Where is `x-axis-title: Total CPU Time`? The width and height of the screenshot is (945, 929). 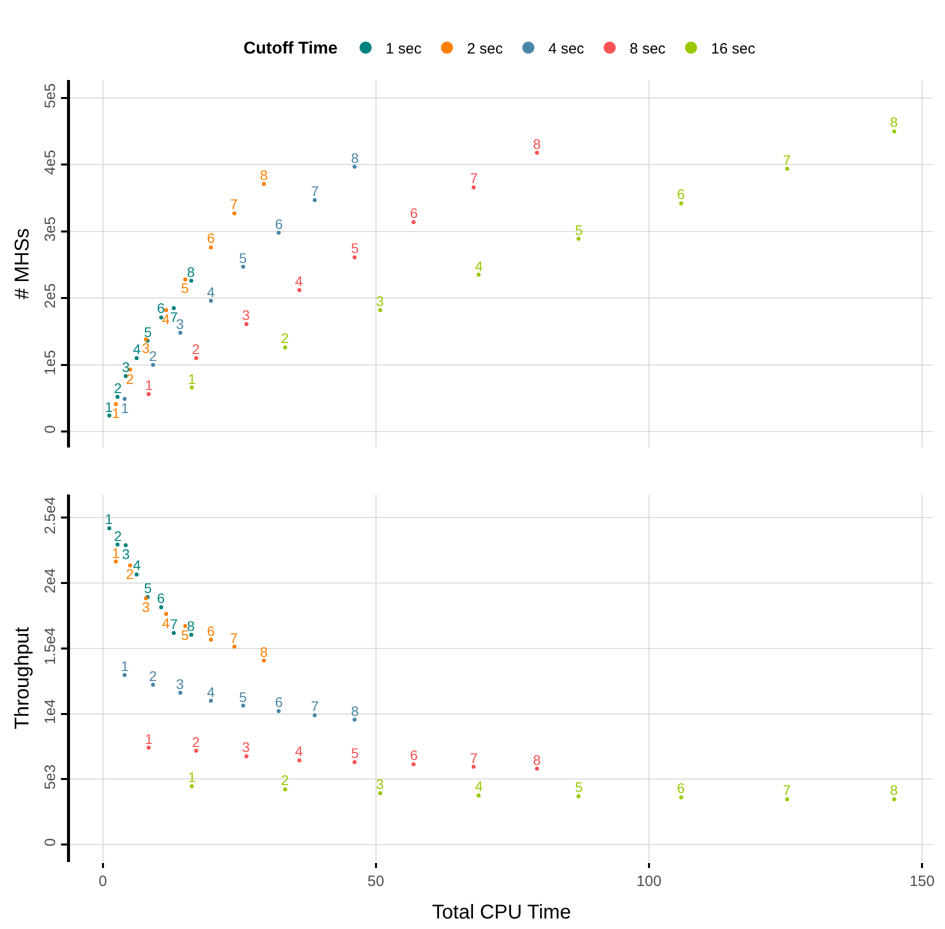
x-axis-title: Total CPU Time is located at coordinates (501, 913).